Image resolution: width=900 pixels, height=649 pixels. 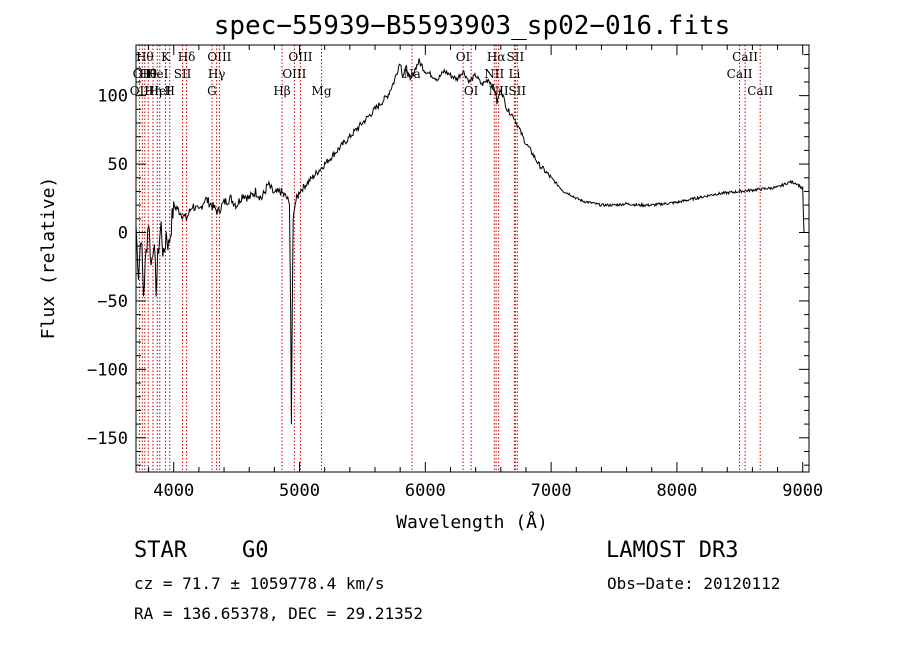 What do you see at coordinates (676, 491) in the screenshot?
I see `x-tick-label: 8000` at bounding box center [676, 491].